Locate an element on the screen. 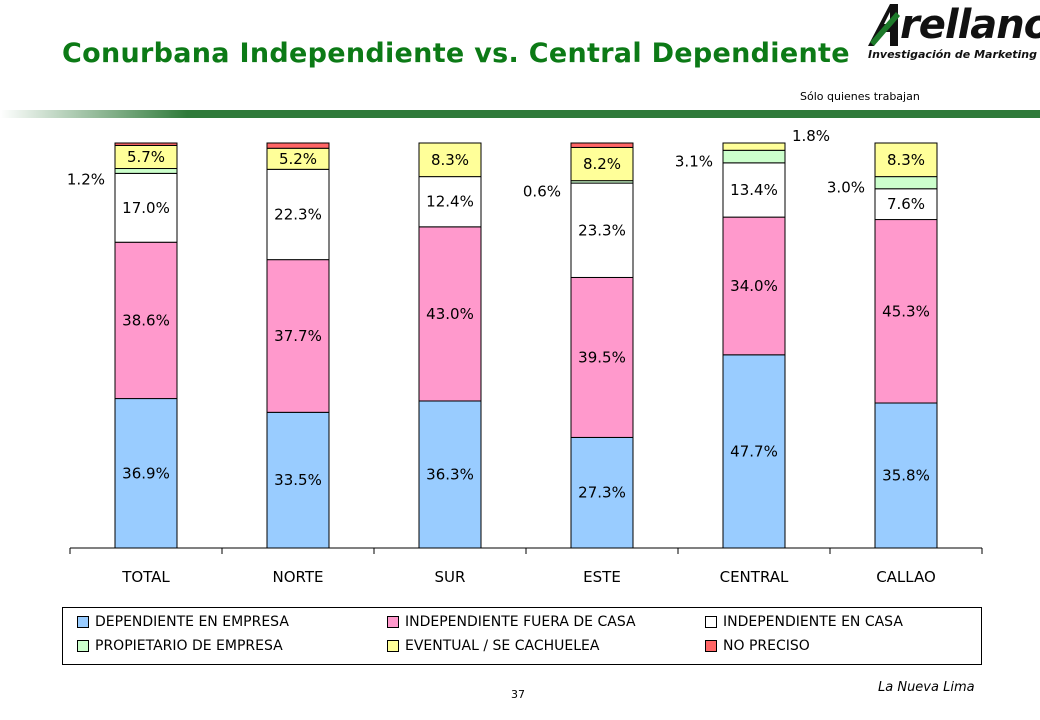 The width and height of the screenshot is (1040, 720). data-label: 5.7% is located at coordinates (146, 157).